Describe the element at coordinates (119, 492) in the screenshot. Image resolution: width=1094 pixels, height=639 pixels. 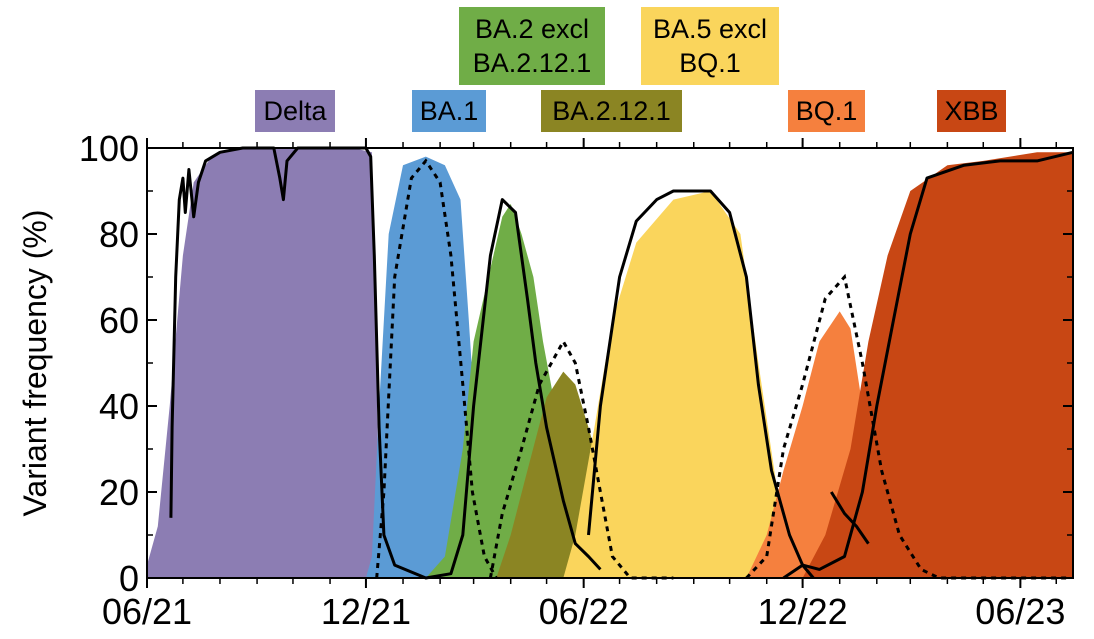
I see `y-tick-label-1: 20` at that location.